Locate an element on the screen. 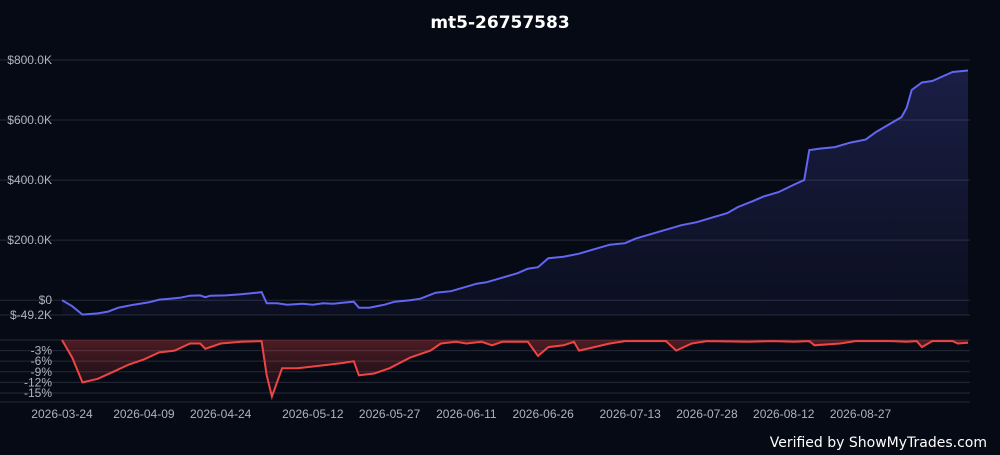 The image size is (1000, 455). drawdown-grid is located at coordinates (485, 366).